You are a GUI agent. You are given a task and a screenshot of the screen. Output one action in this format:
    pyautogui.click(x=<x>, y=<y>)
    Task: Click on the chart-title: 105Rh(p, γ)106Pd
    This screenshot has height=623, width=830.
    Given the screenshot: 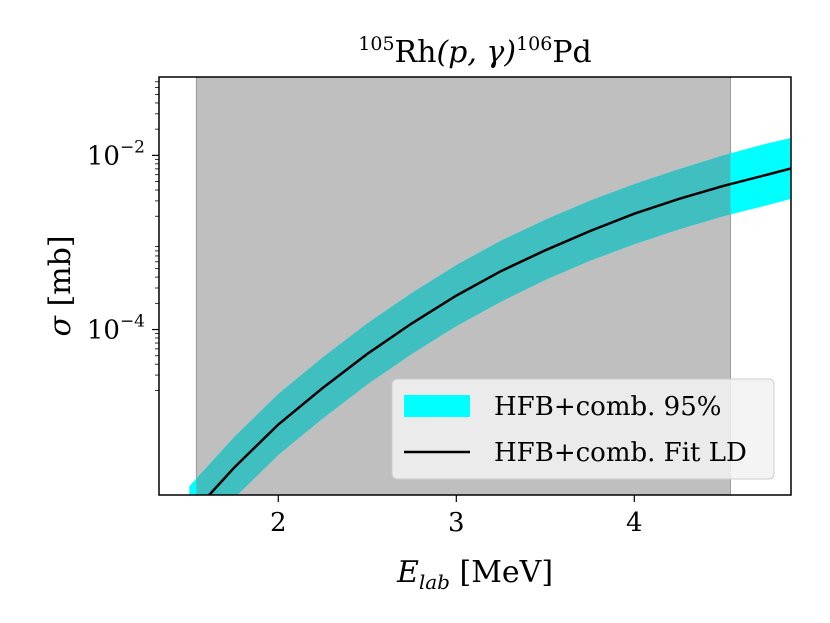 What is the action you would take?
    pyautogui.click(x=474, y=51)
    